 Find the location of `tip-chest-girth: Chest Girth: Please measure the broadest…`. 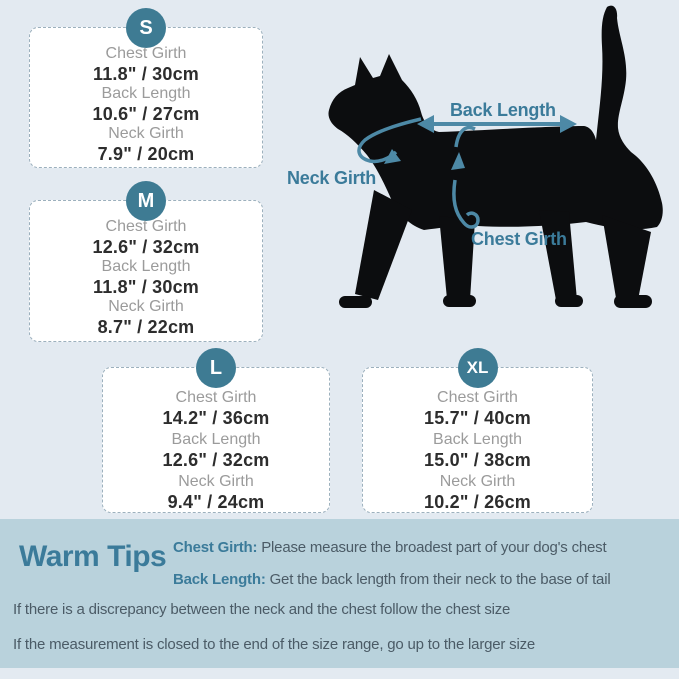

tip-chest-girth: Chest Girth: Please measure the broadest… is located at coordinates (390, 547).